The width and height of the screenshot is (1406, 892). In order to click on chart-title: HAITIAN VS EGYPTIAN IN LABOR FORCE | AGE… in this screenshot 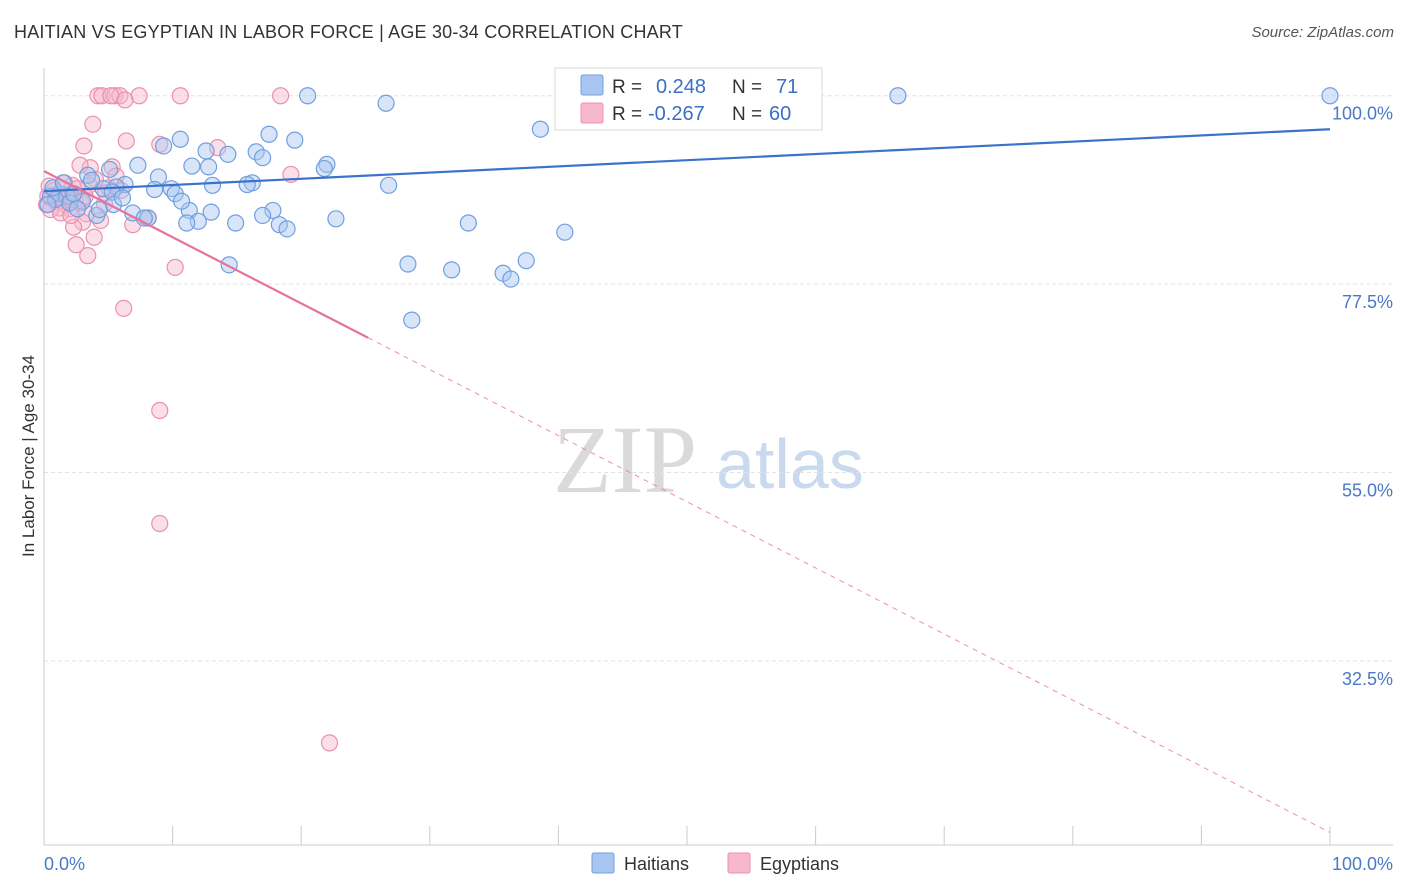, I will do `click(348, 32)`.